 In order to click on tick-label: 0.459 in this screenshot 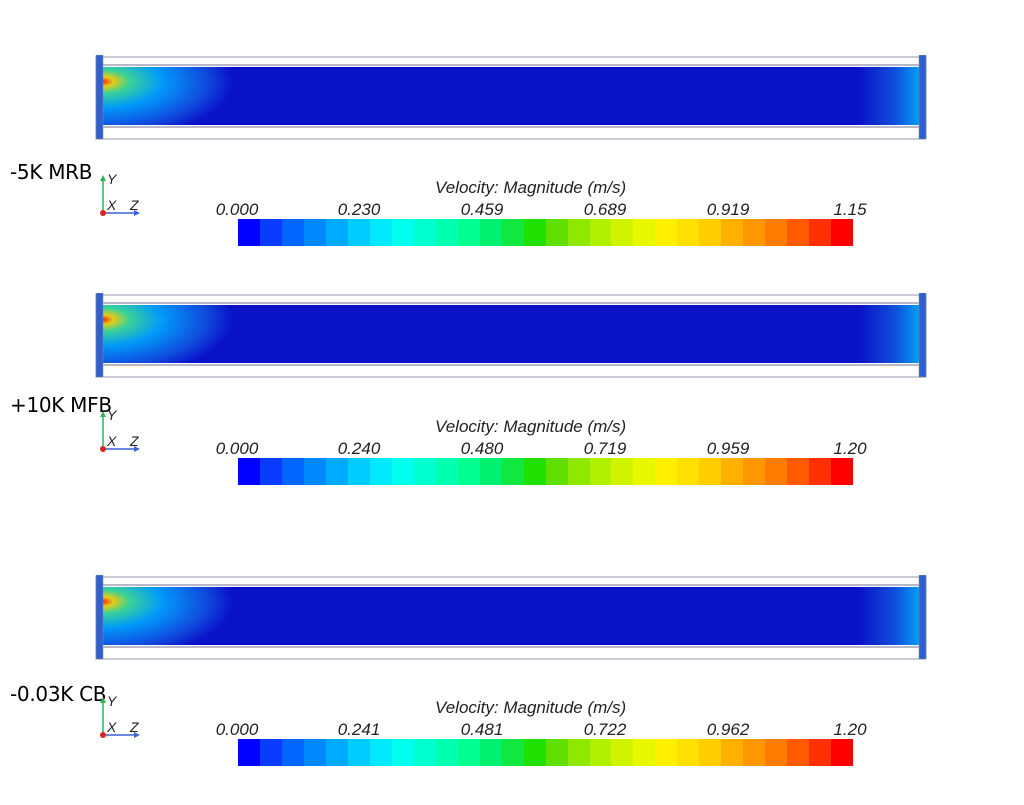, I will do `click(482, 209)`.